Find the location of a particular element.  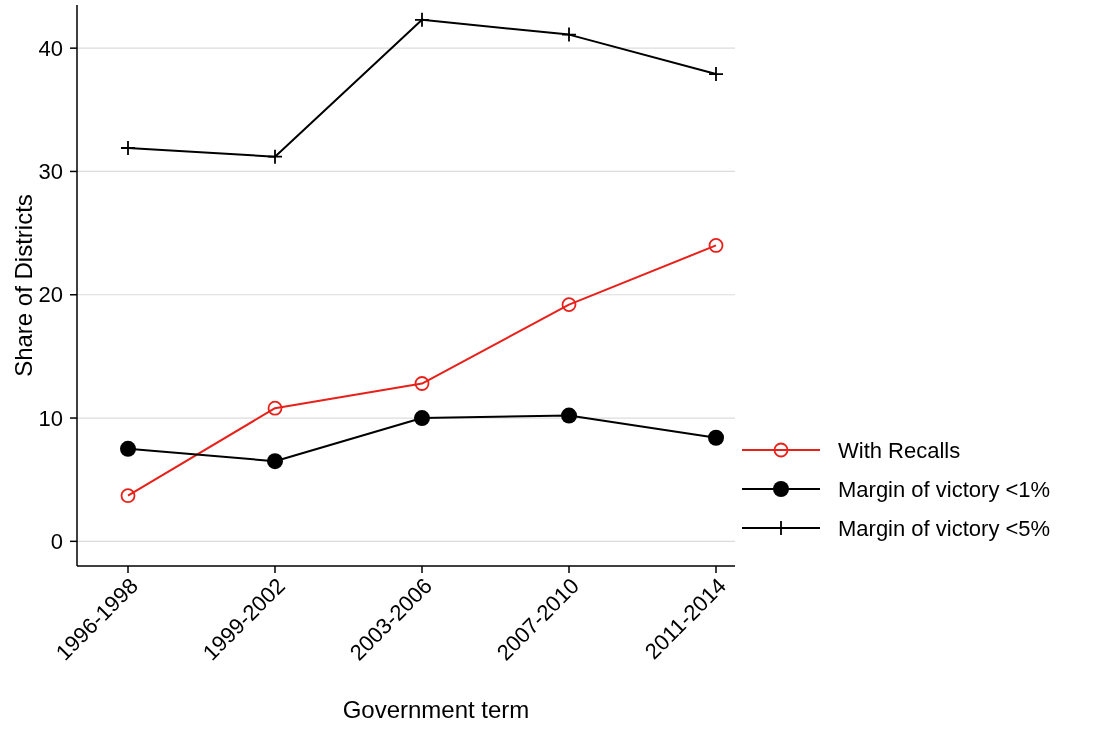

legend-label: With Recalls is located at coordinates (899, 450).